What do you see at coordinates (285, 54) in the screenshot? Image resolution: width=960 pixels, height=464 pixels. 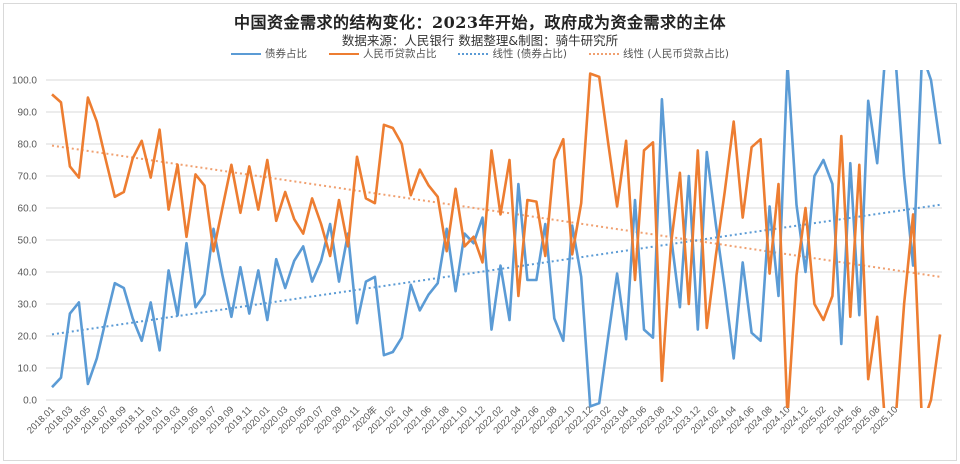 I see `legend-label-bond: 债券占比` at bounding box center [285, 54].